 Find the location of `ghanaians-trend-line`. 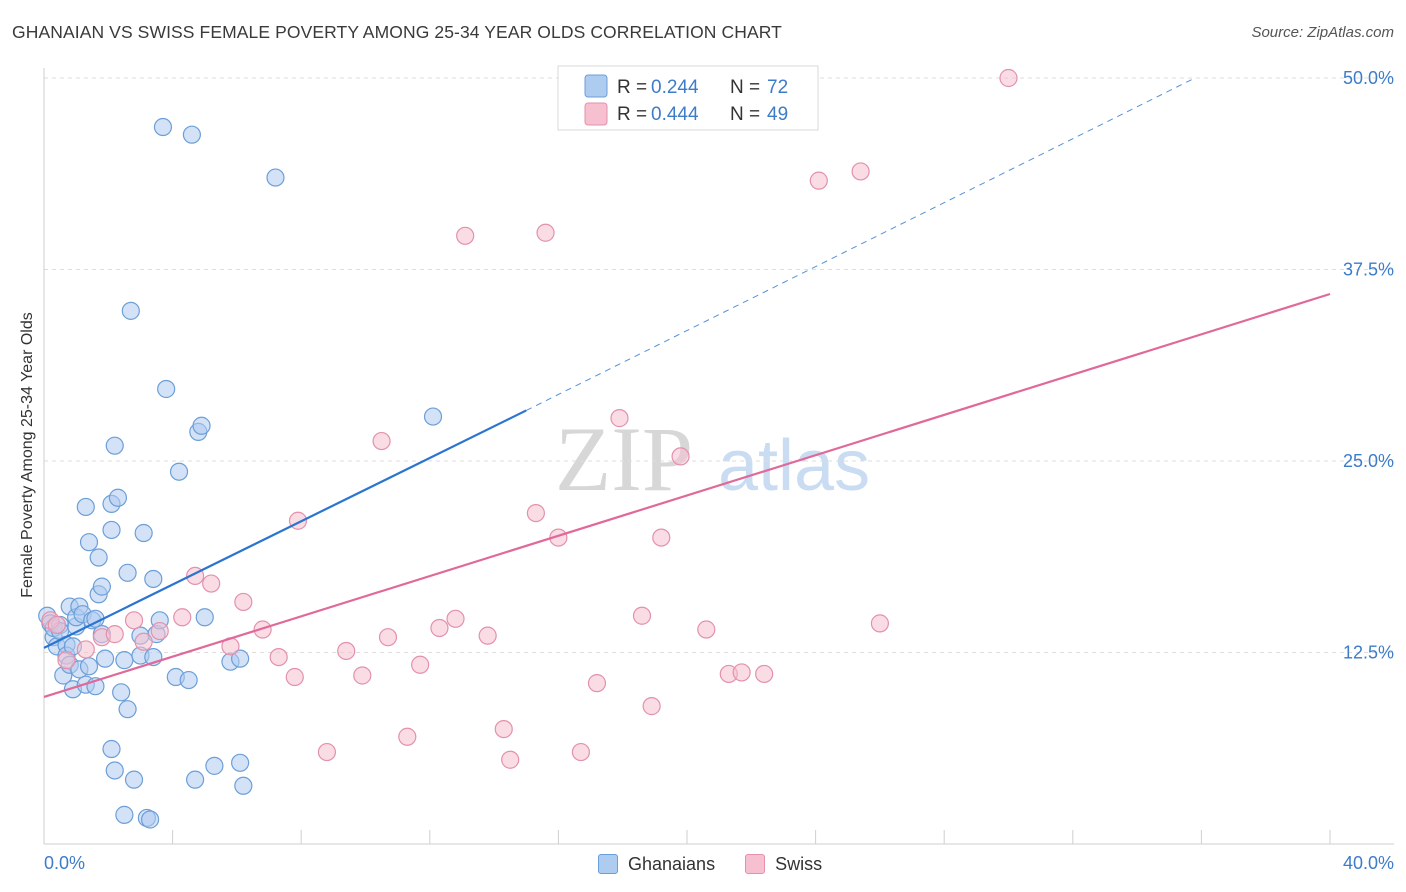

ghanaians-trend-line is located at coordinates (285, 529).